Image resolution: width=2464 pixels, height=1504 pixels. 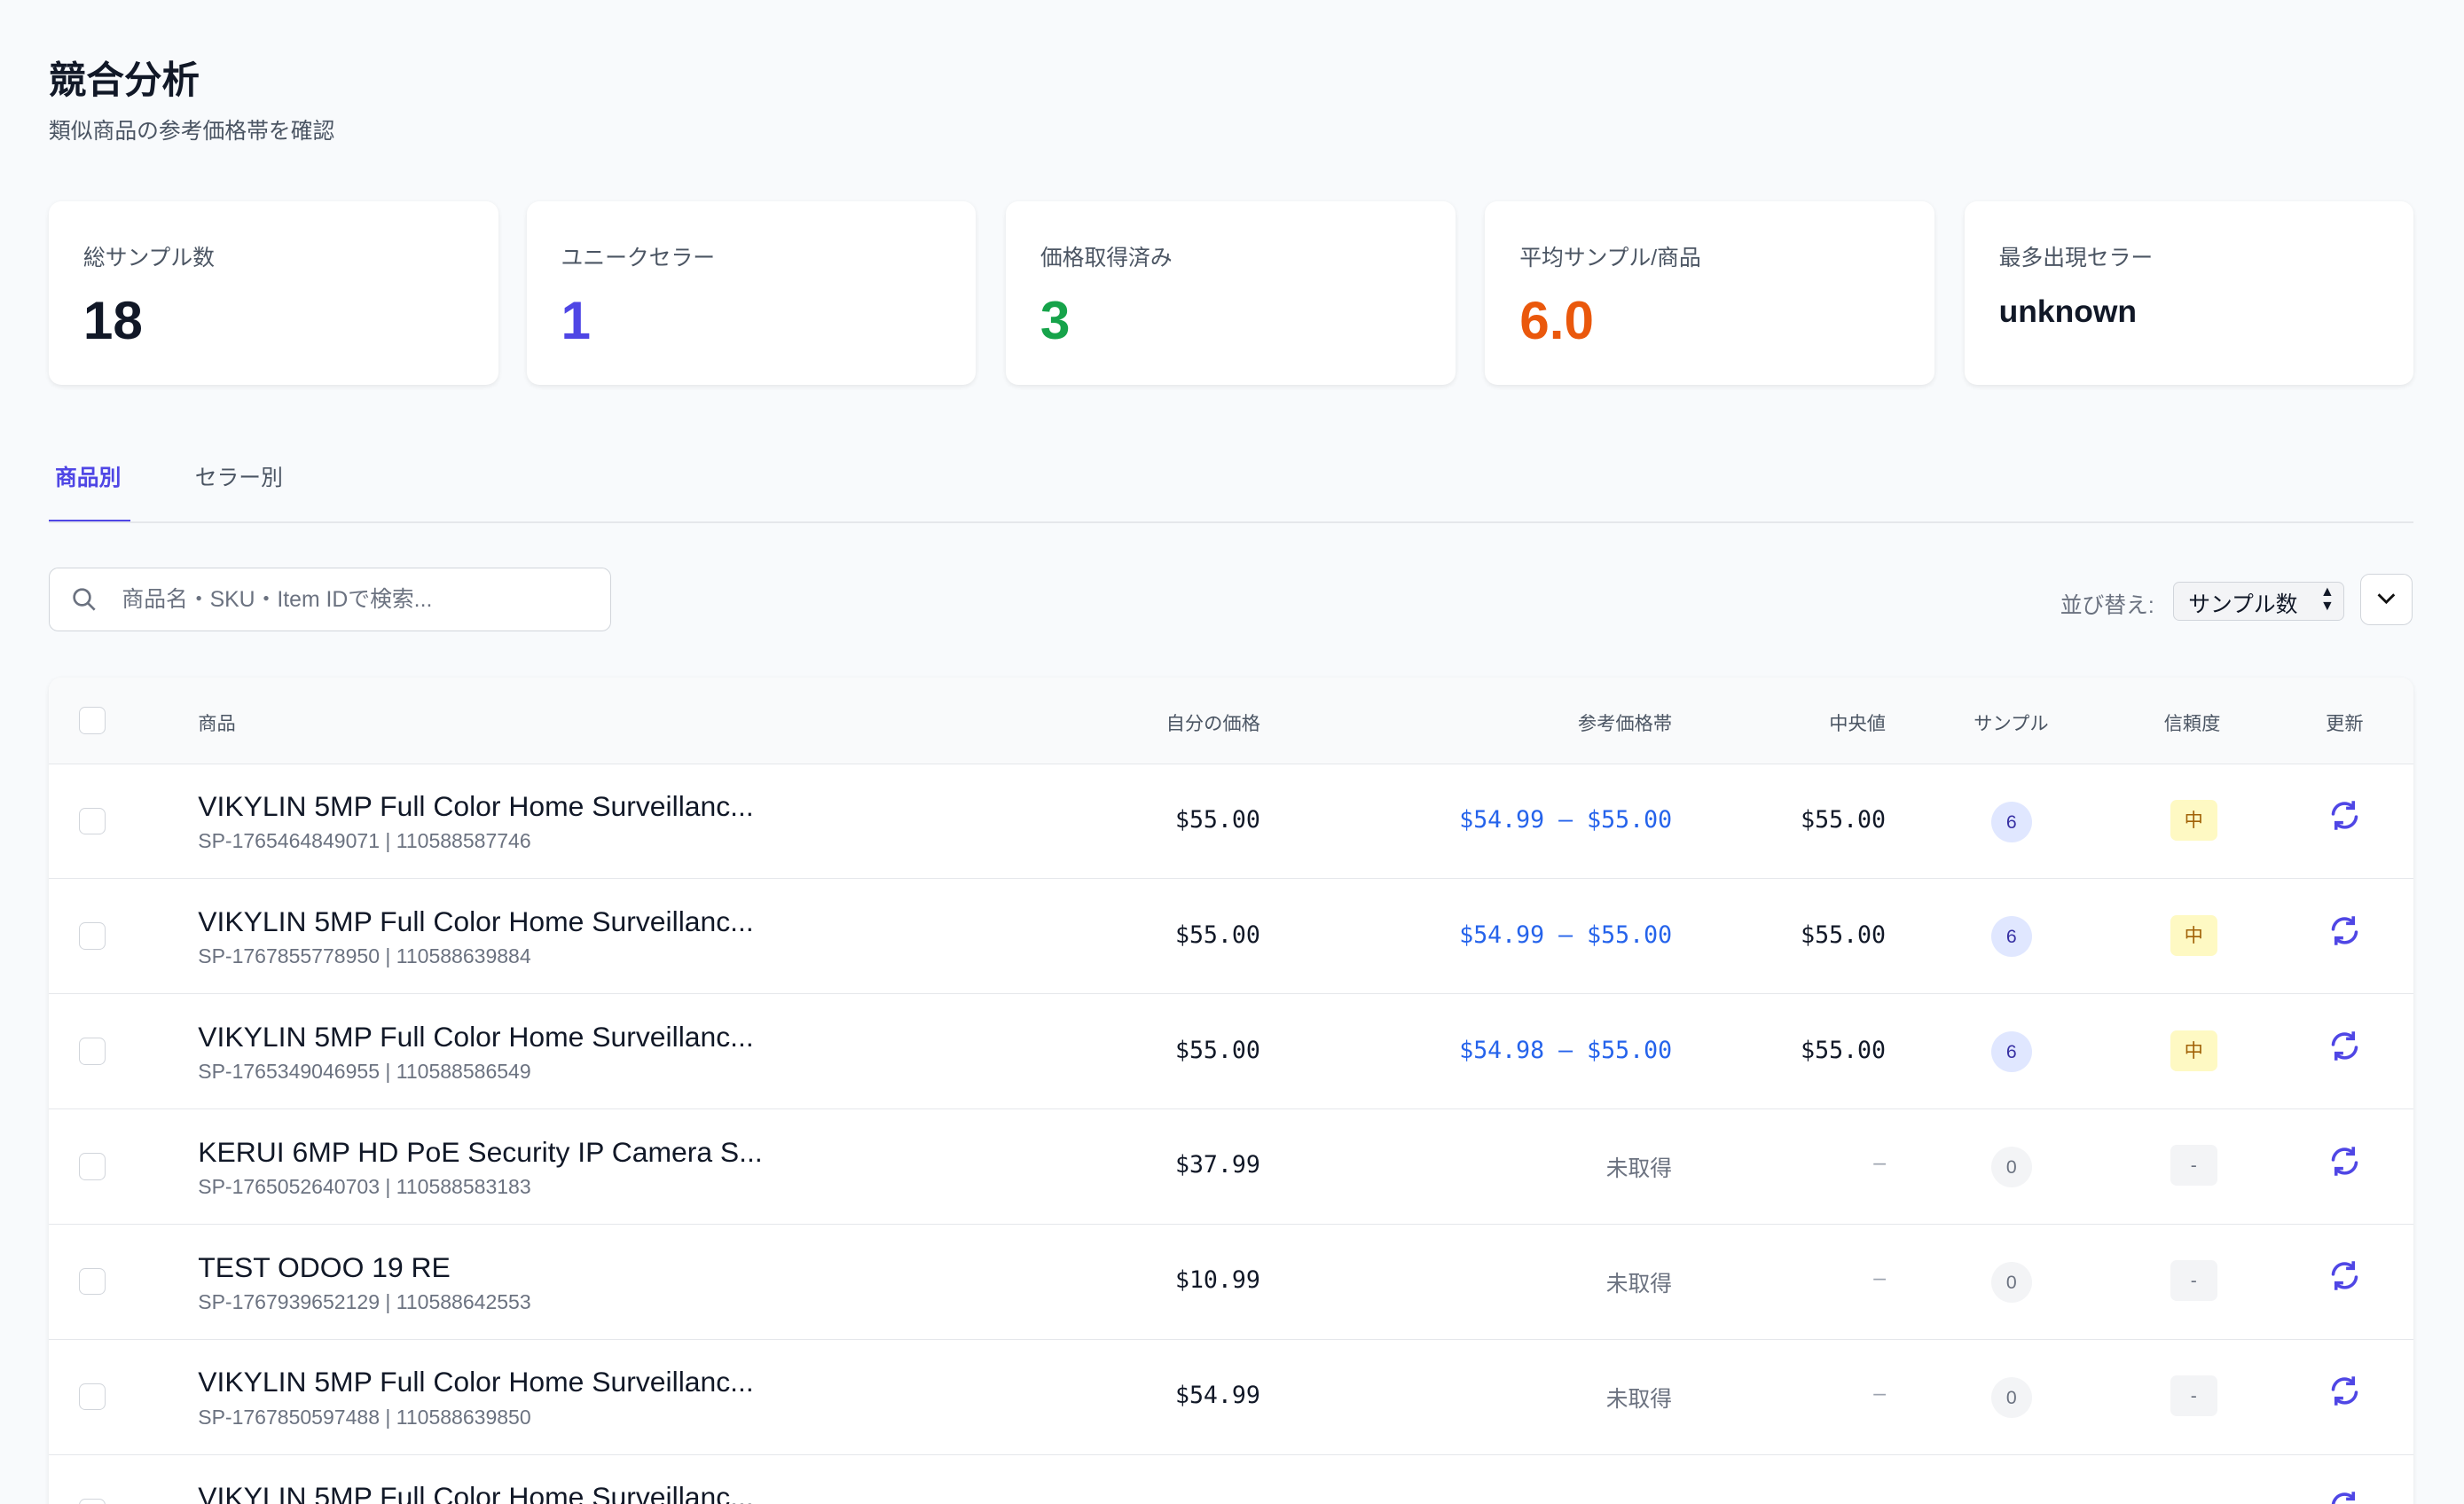 I want to click on header-update: 更新, so click(x=2345, y=724).